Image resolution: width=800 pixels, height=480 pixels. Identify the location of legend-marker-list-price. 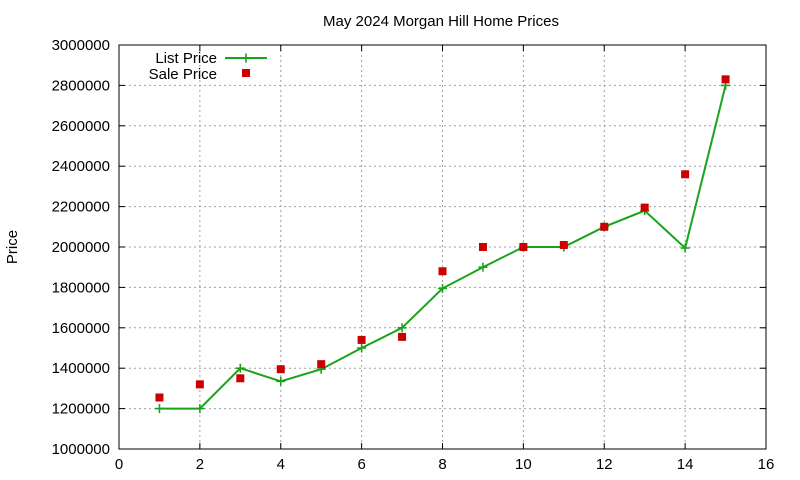
(246, 58).